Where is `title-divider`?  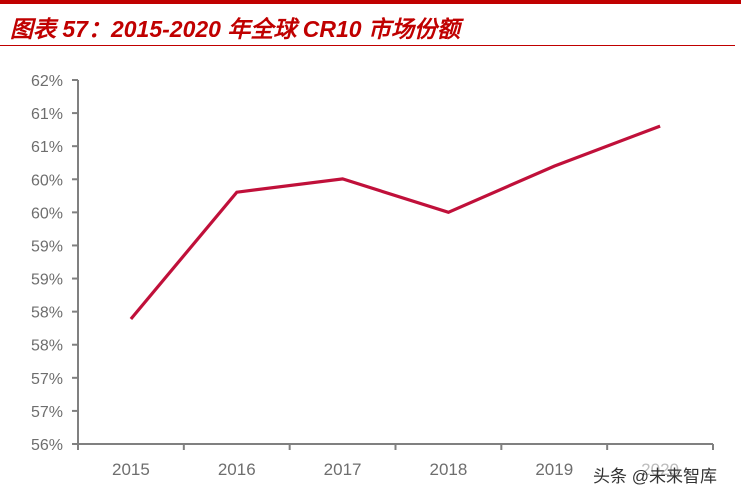
title-divider is located at coordinates (367, 45).